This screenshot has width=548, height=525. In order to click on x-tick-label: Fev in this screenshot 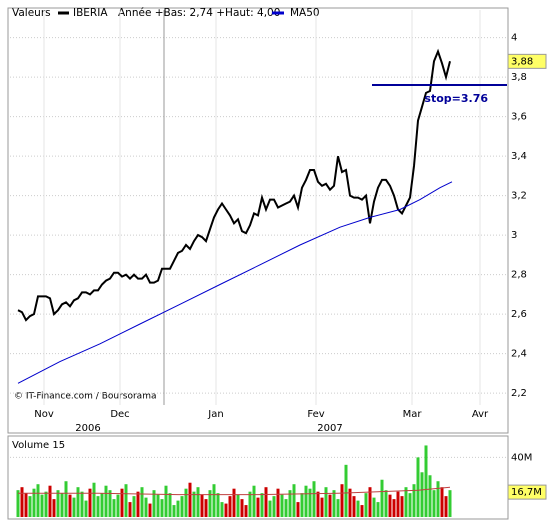, I will do `click(315, 414)`.